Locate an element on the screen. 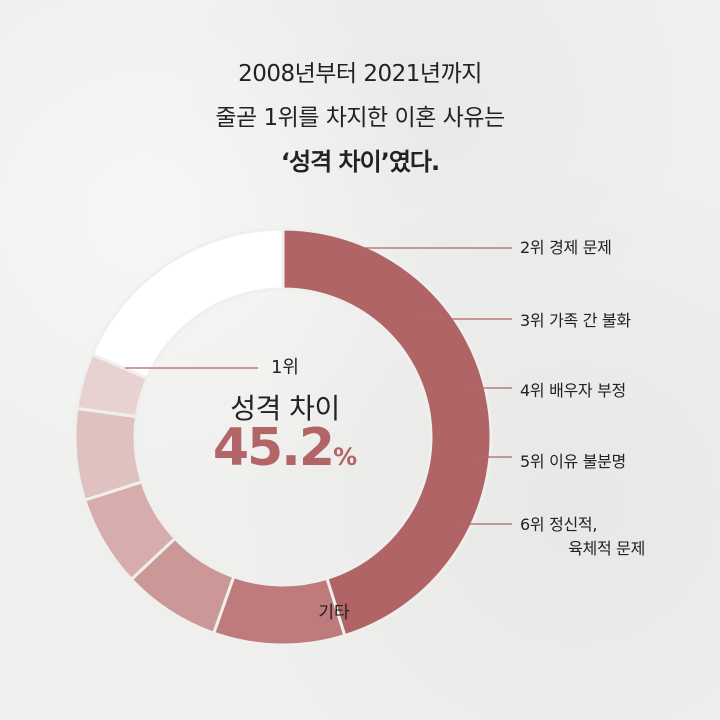  center-rank: 1위 is located at coordinates (284, 367).